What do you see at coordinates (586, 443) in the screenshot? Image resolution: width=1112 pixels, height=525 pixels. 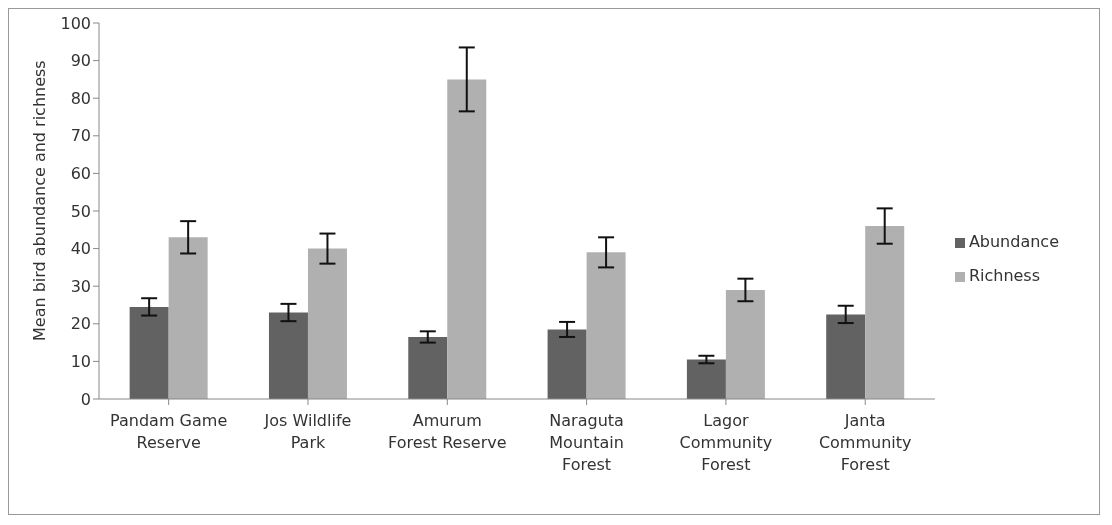 I see `x-tick-label: Naraguta Mountain Forest` at bounding box center [586, 443].